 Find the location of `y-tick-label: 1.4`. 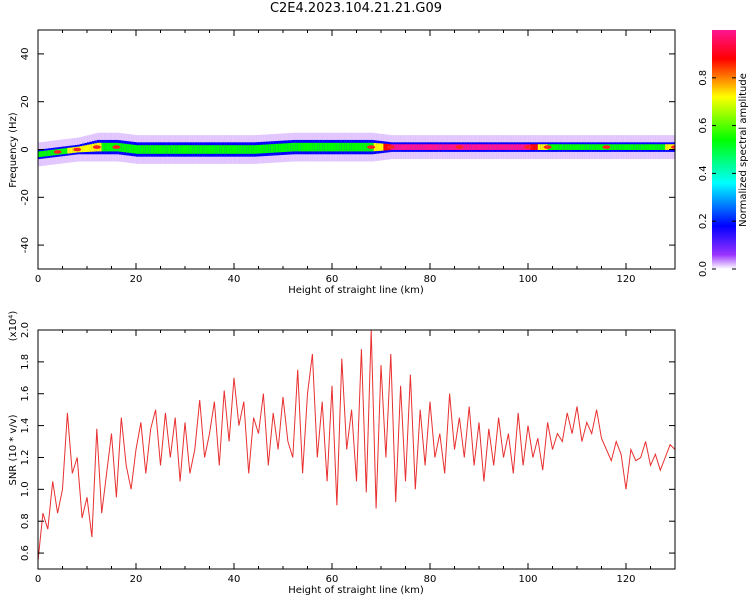

y-tick-label: 1.4 is located at coordinates (25, 426).